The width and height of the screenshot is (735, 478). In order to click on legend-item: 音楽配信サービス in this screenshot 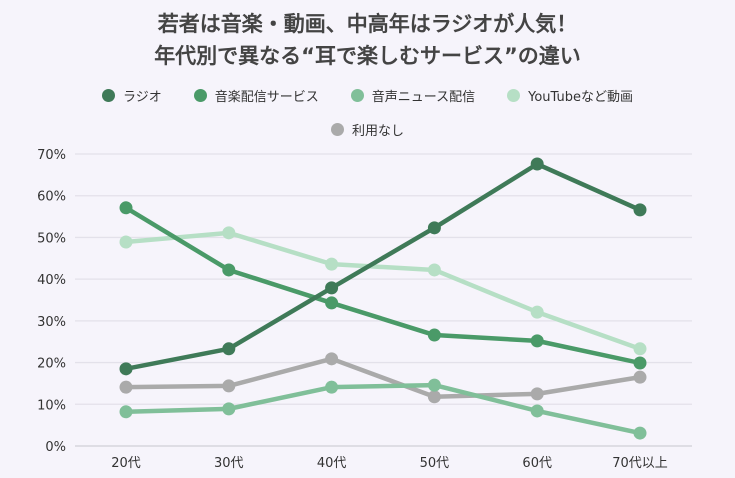, I will do `click(256, 95)`.